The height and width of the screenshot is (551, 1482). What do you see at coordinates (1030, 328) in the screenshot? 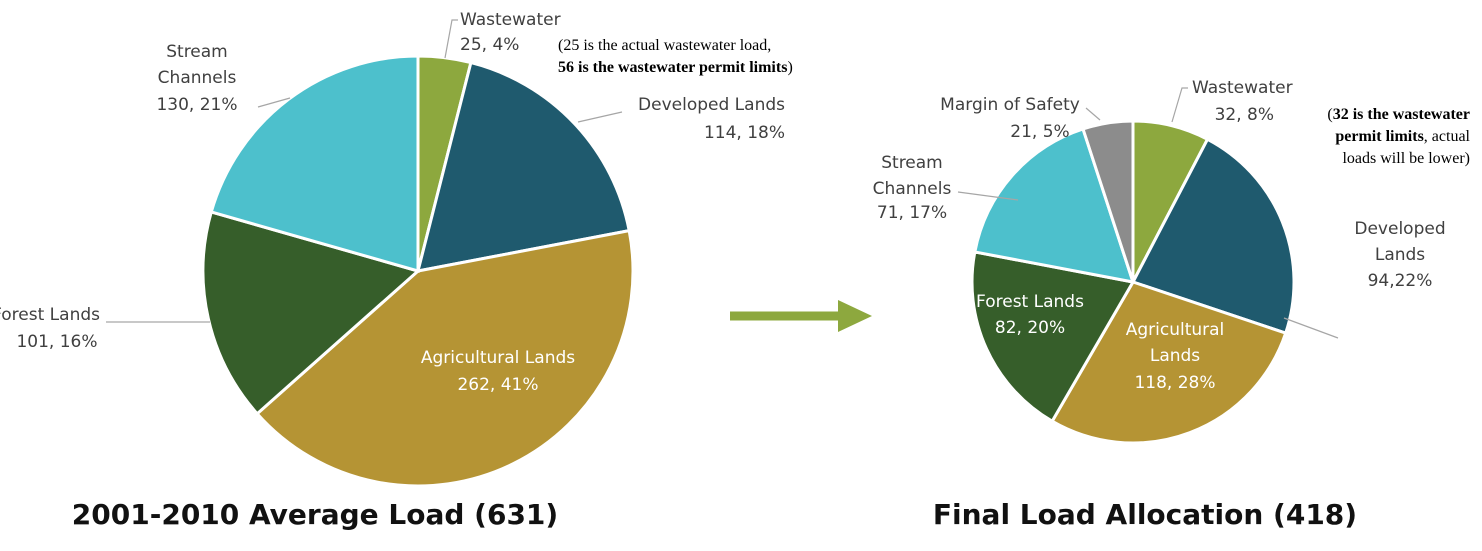
I see `value-label: 82, 20%` at bounding box center [1030, 328].